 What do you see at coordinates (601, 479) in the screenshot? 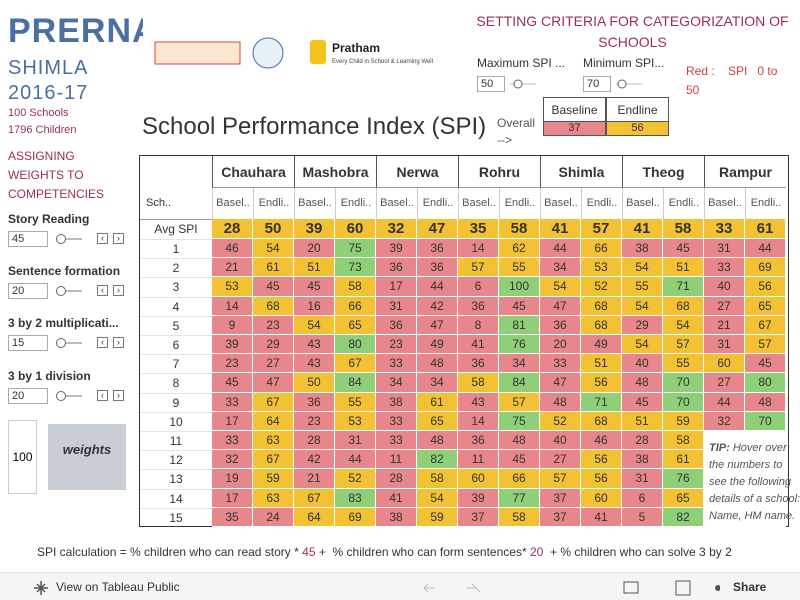
I see `spi-cell: 56` at bounding box center [601, 479].